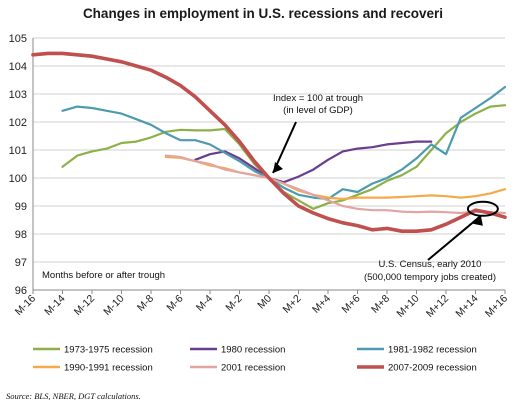  What do you see at coordinates (350, 304) in the screenshot?
I see `x-tick-label: M+6` at bounding box center [350, 304].